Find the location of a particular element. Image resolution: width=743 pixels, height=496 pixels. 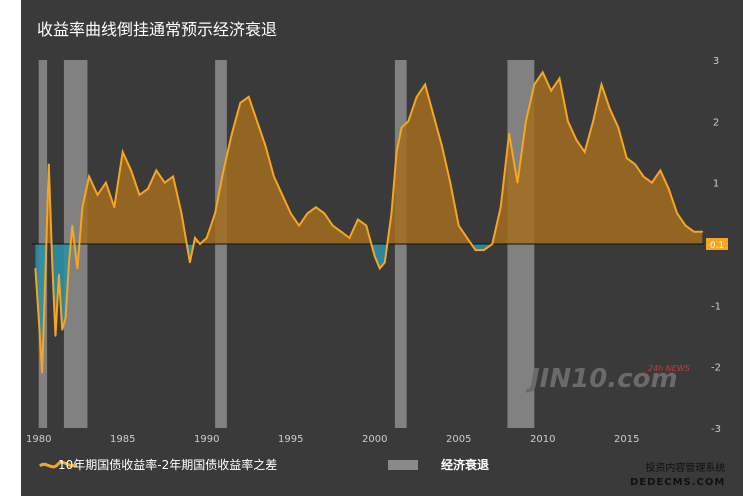

x-tick-label: 1990 is located at coordinates (206, 439).